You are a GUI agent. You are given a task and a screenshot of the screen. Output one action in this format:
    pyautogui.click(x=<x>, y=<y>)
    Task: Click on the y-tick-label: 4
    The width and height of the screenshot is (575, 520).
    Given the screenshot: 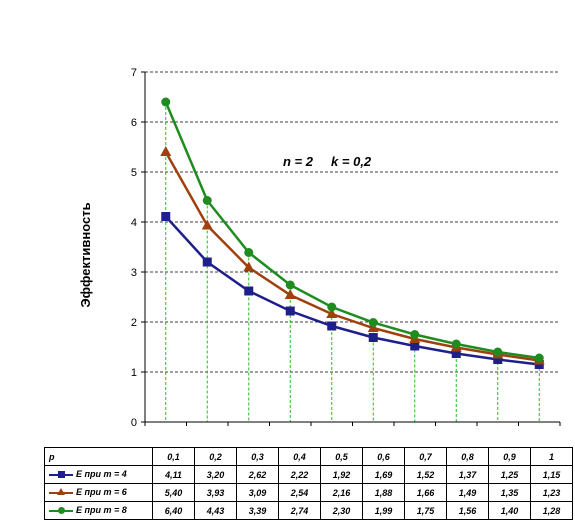 What is the action you would take?
    pyautogui.click(x=134, y=223)
    